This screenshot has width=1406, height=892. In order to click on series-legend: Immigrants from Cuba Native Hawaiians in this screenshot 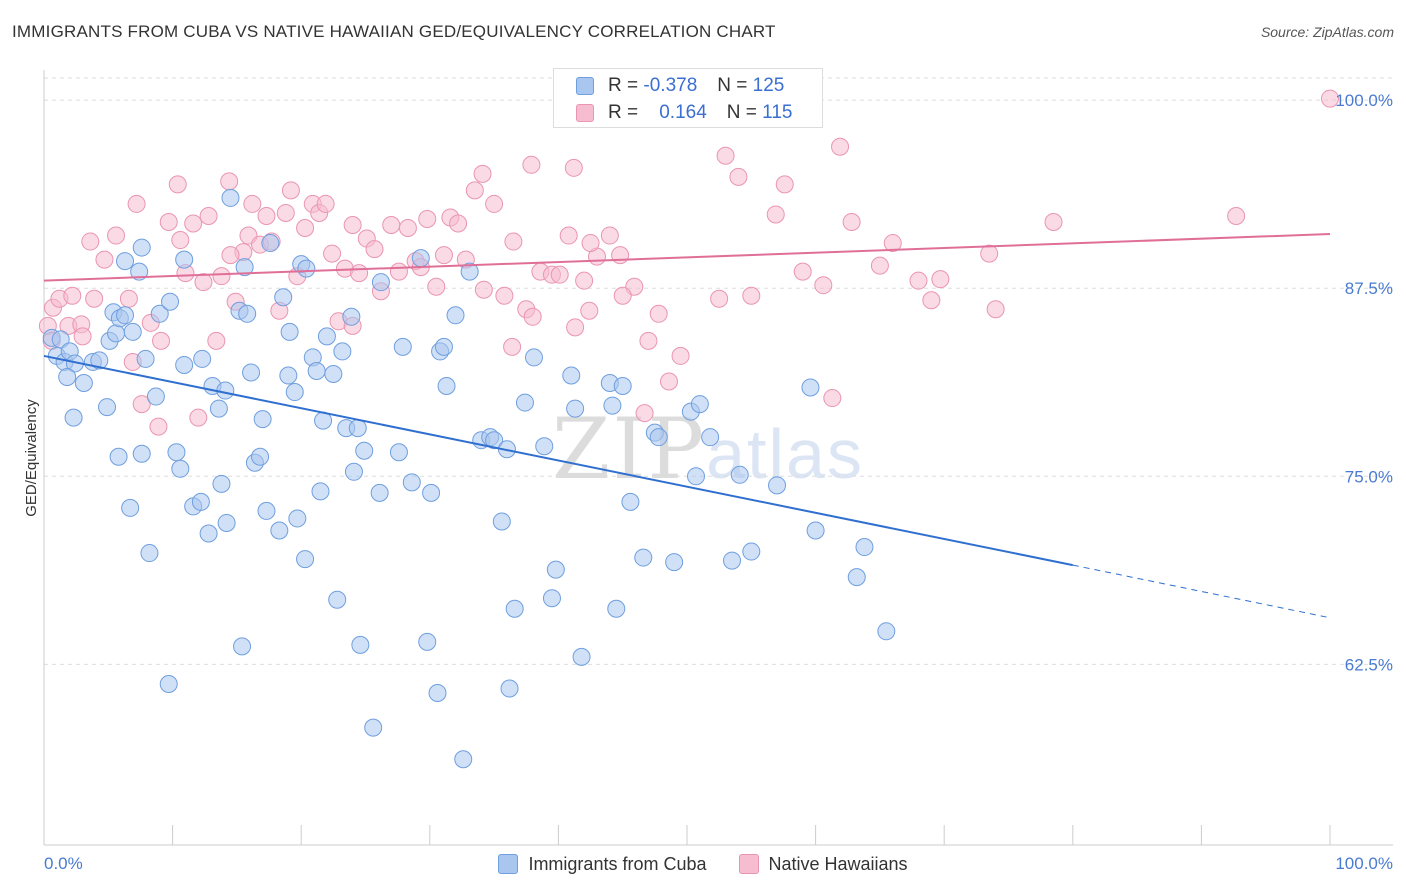, I will do `click(703, 864)`.